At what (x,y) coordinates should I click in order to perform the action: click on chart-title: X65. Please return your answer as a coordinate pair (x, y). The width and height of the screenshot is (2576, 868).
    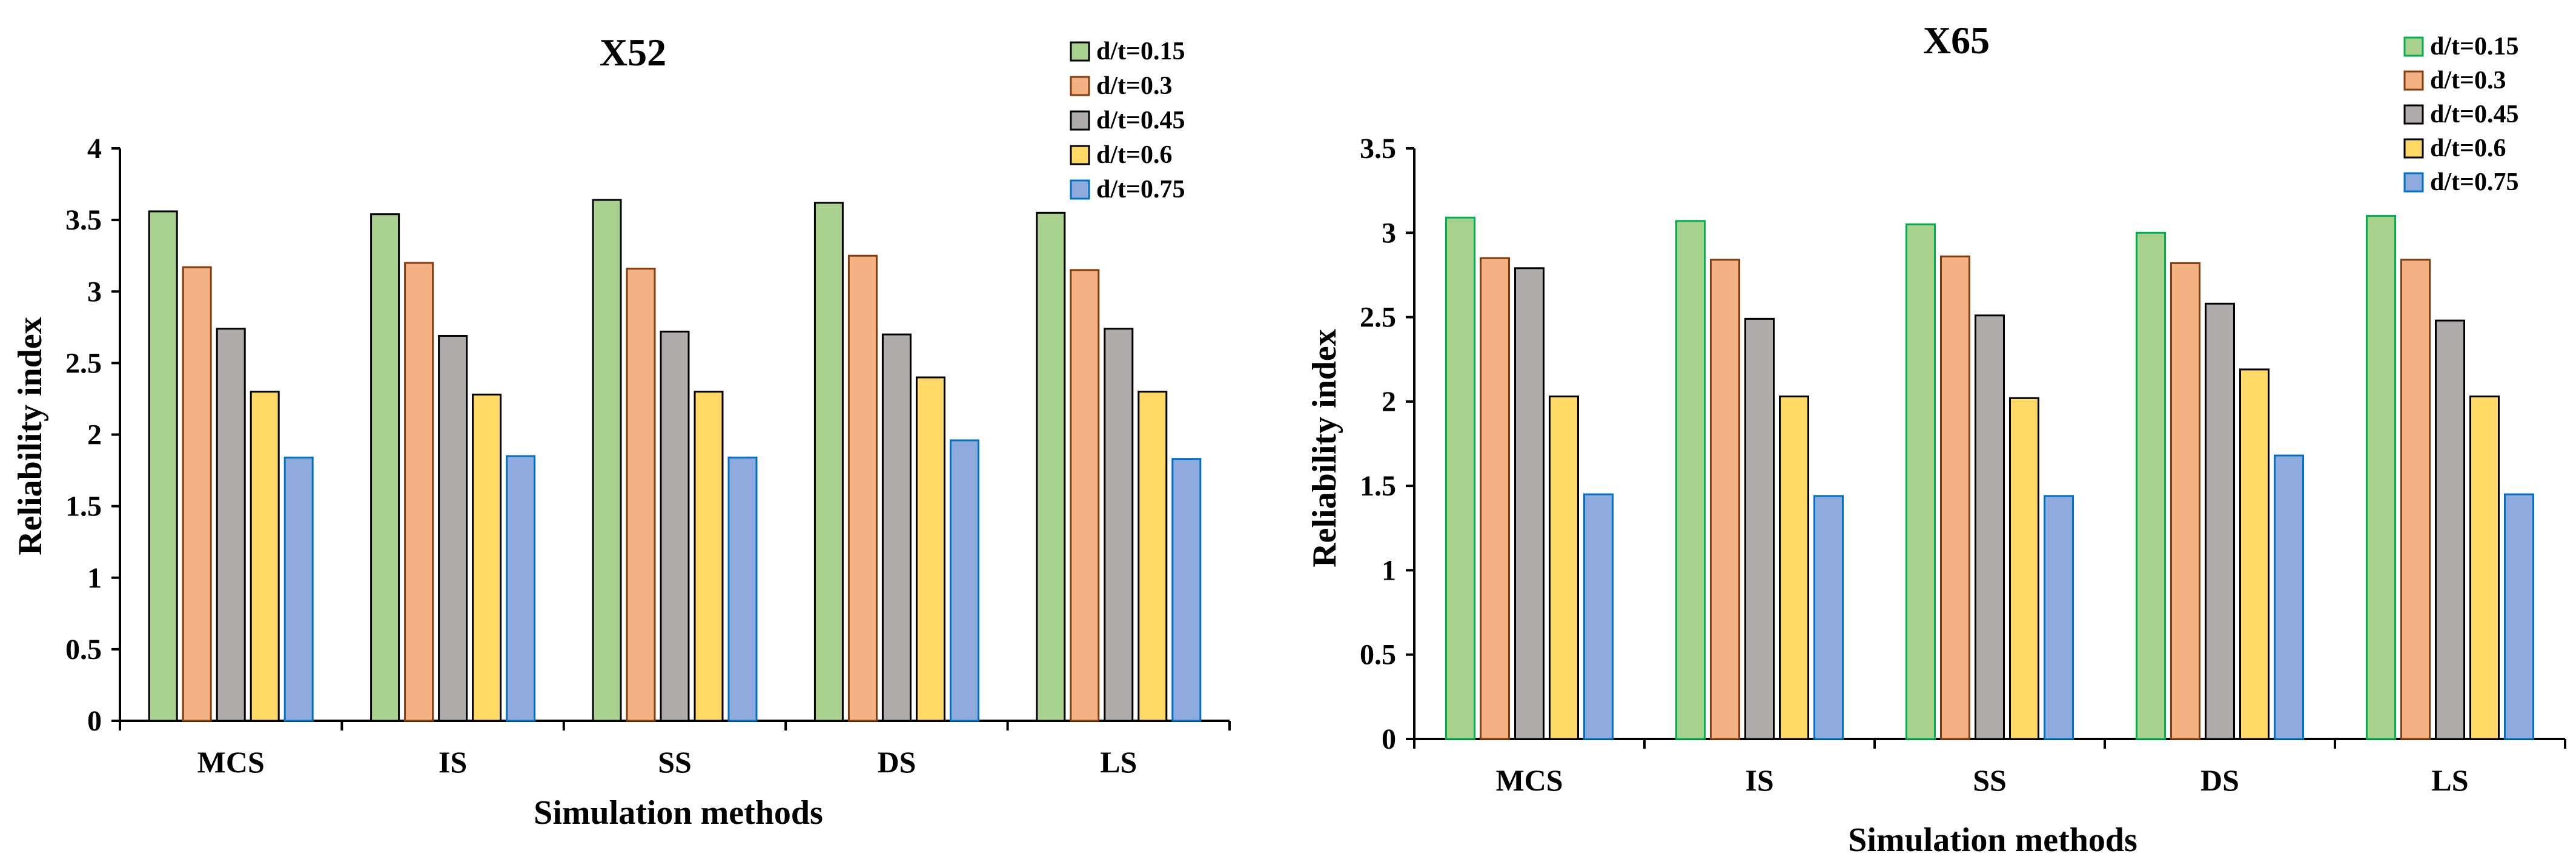
    Looking at the image, I should click on (1956, 40).